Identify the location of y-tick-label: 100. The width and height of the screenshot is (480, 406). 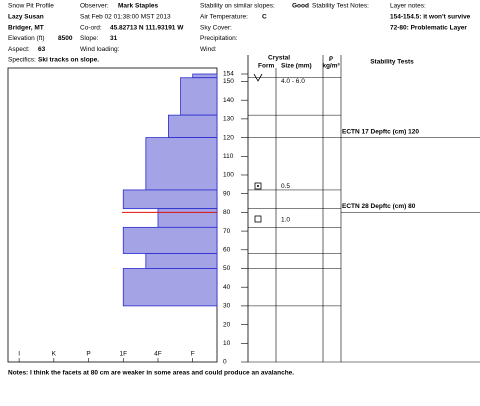
(228, 175).